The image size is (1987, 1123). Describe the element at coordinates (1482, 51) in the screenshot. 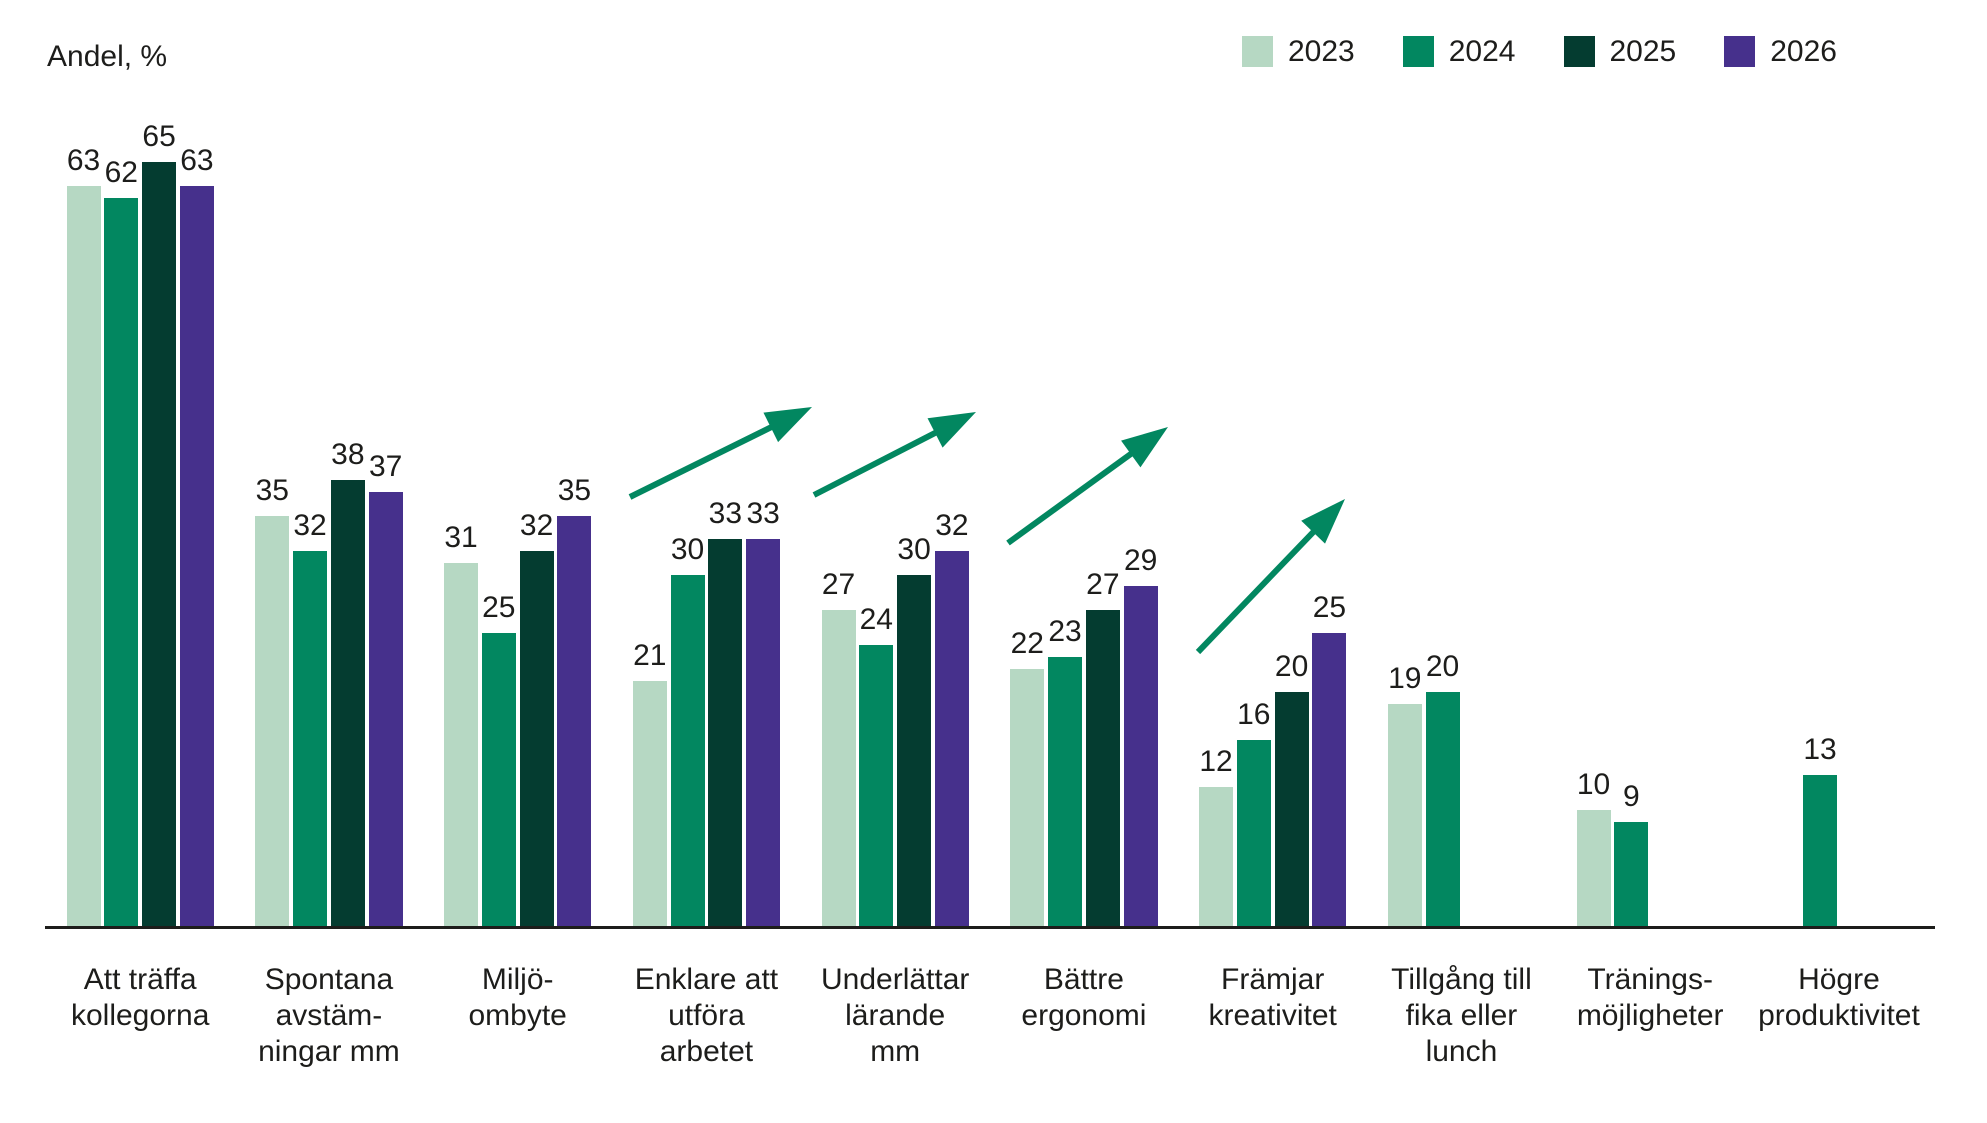

I see `legend-label: 2024` at that location.